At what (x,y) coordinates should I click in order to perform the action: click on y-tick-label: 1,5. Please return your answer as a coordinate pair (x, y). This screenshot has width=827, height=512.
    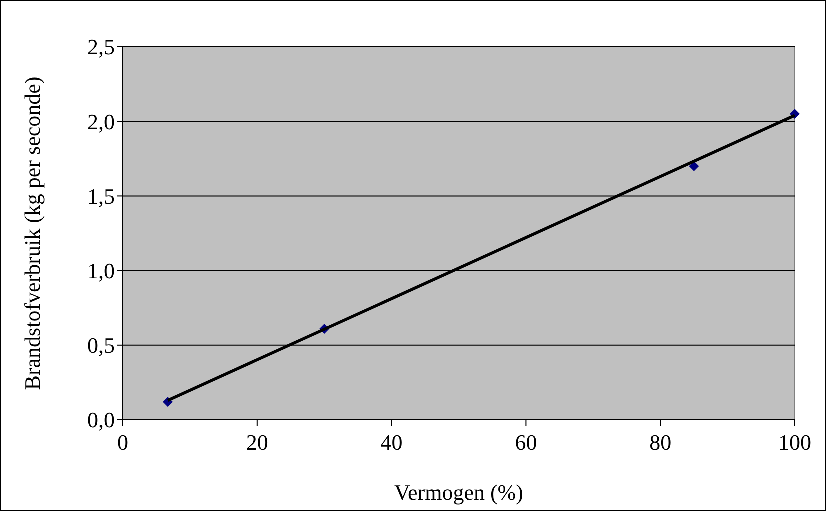
    Looking at the image, I should click on (101, 196).